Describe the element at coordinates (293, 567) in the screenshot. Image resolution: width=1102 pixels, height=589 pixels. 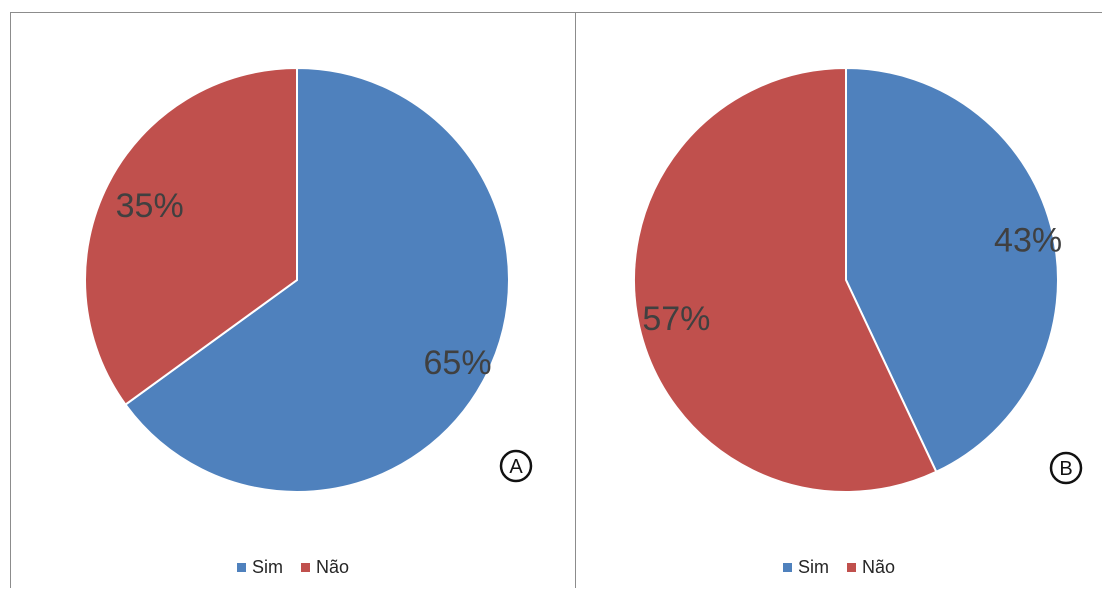
I see `legend-a: Sim Não` at that location.